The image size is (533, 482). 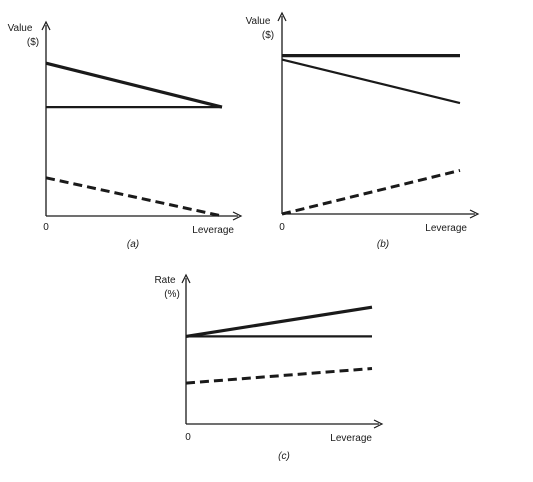 What do you see at coordinates (282, 227) in the screenshot?
I see `panel-b-origin-label: 0` at bounding box center [282, 227].